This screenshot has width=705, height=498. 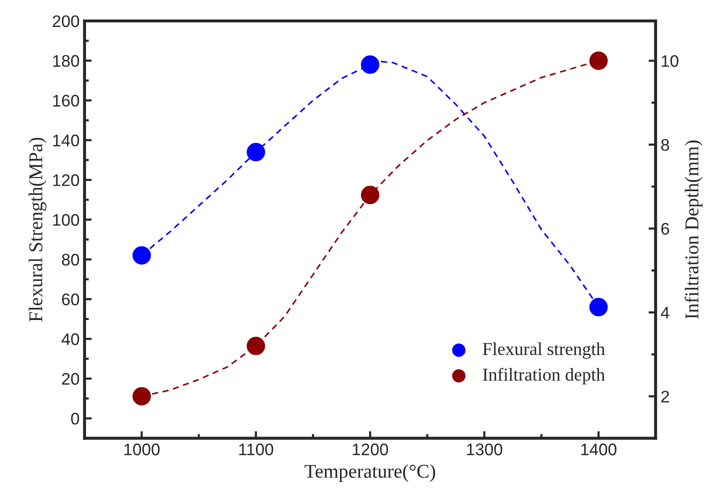 I want to click on y-tick-label: 20, so click(x=71, y=379).